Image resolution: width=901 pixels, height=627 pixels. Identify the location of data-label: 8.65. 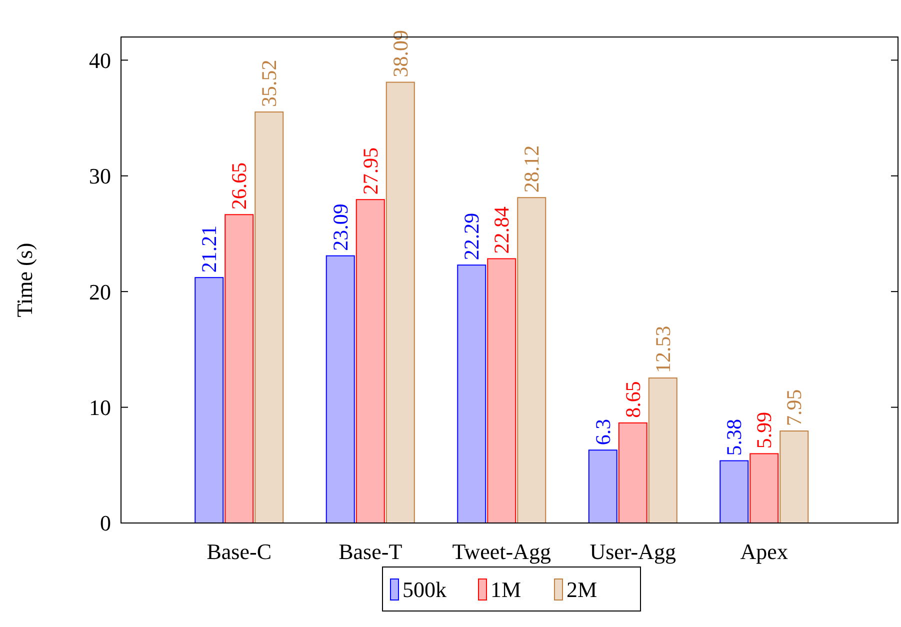
(632, 399).